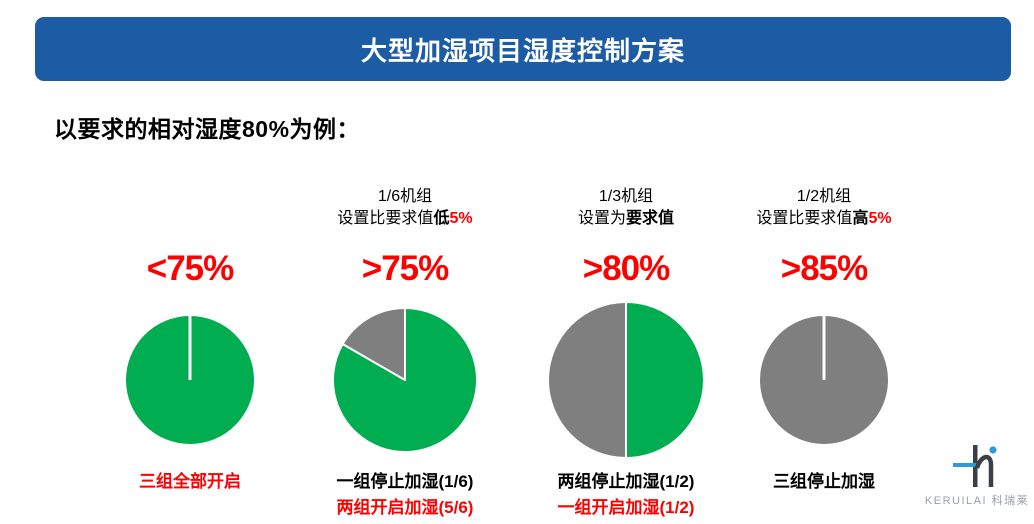 The width and height of the screenshot is (1034, 524). Describe the element at coordinates (405, 268) in the screenshot. I see `humidity-threshold: >75%` at that location.